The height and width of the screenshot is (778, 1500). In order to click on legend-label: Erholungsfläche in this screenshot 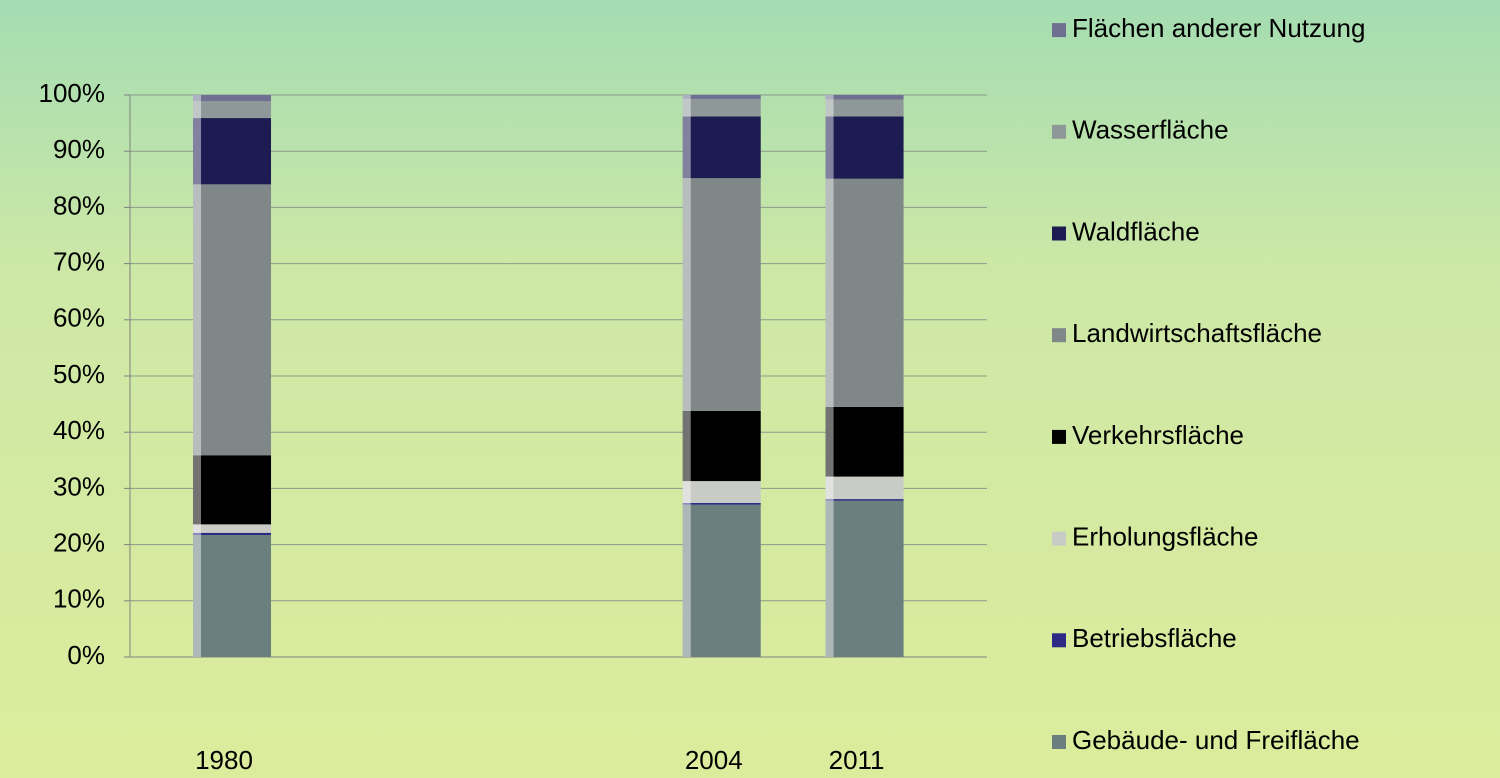, I will do `click(1165, 536)`.